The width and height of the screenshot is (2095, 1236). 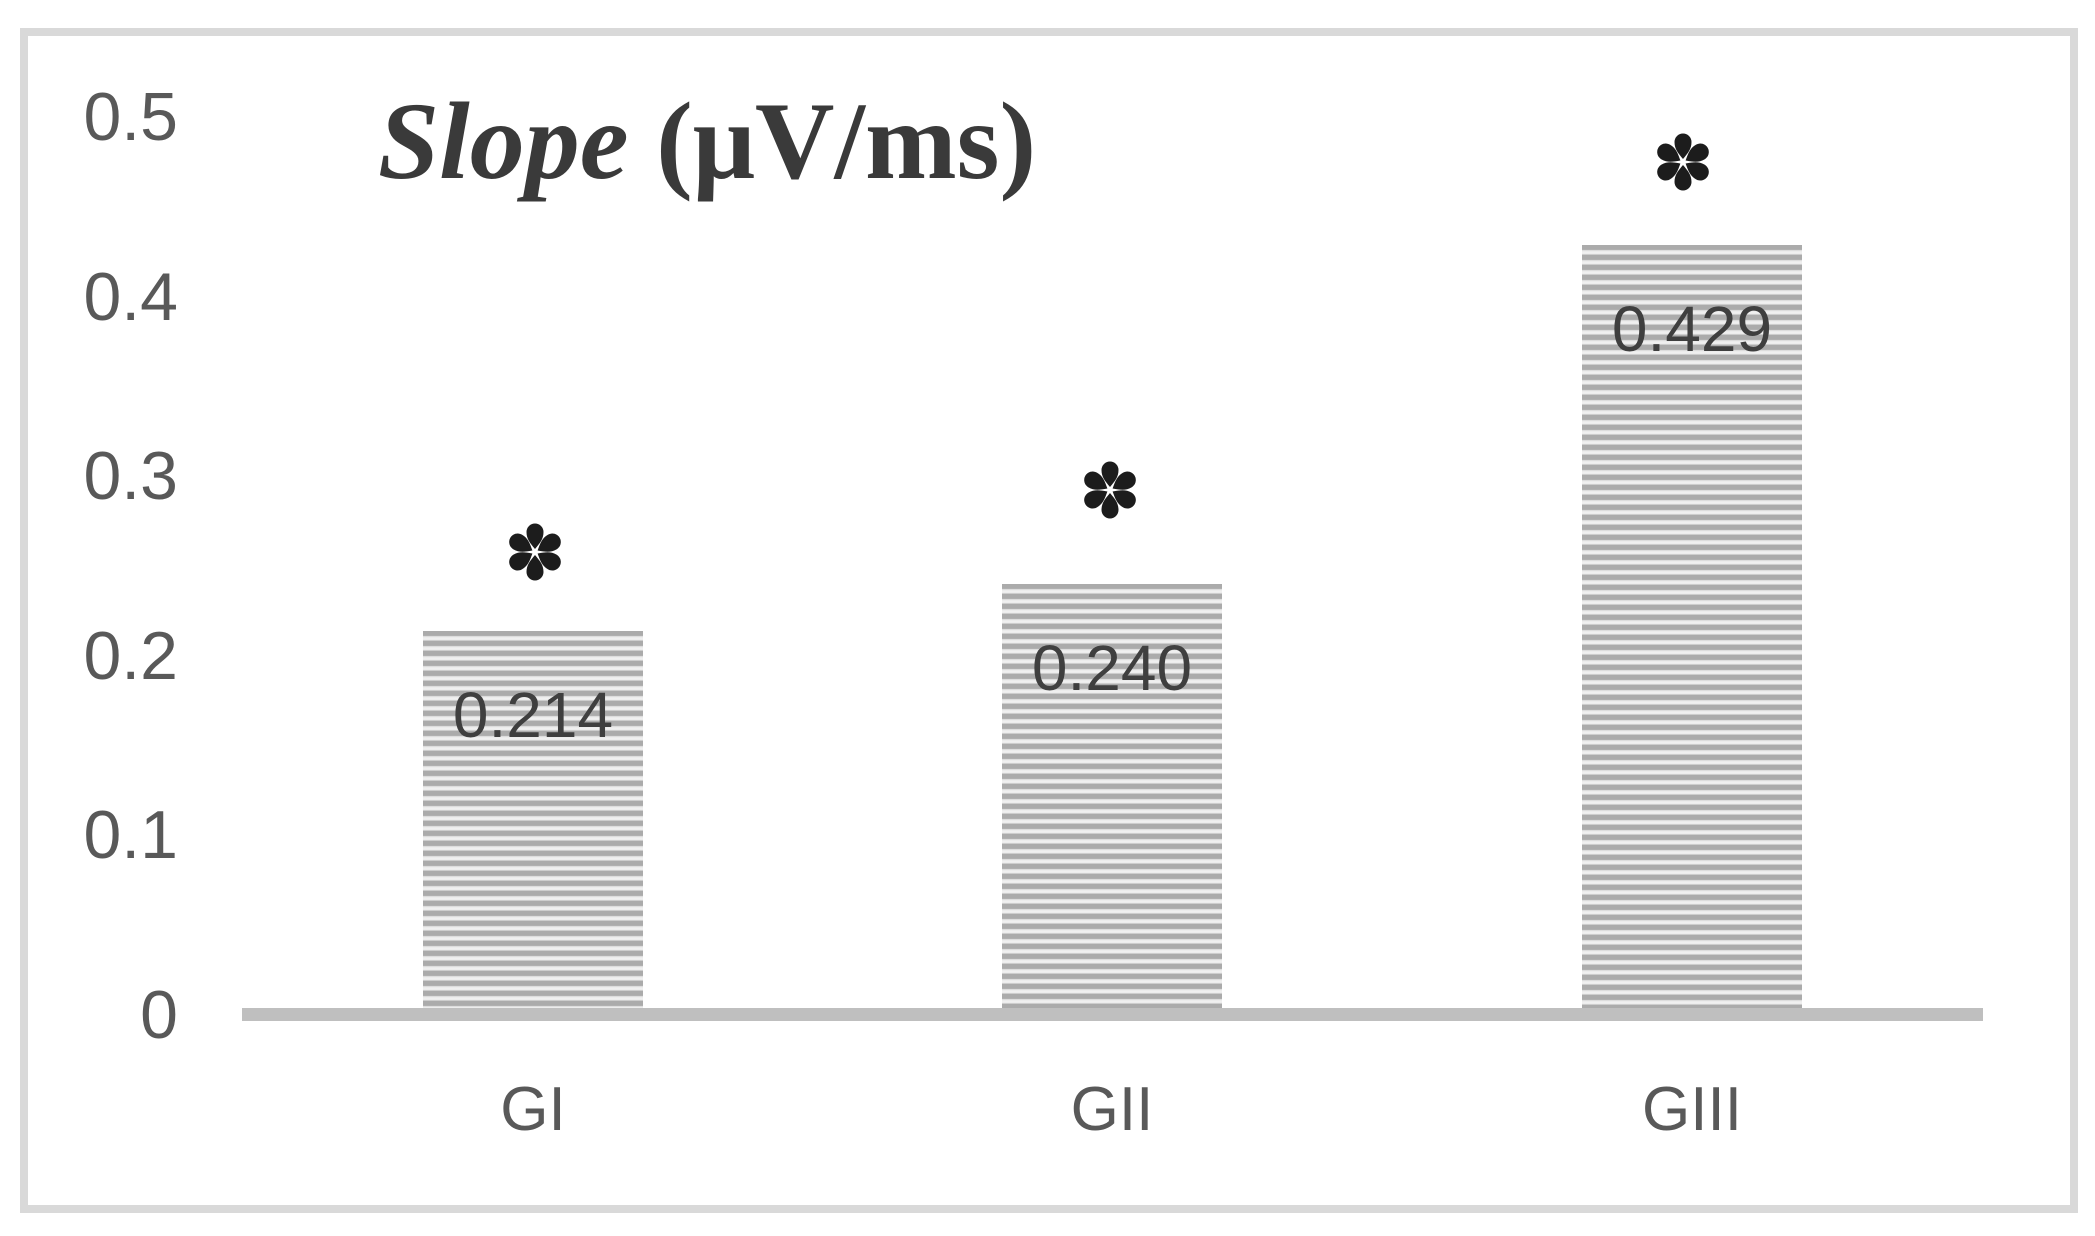 I want to click on category-label-gi: GI, so click(x=533, y=1109).